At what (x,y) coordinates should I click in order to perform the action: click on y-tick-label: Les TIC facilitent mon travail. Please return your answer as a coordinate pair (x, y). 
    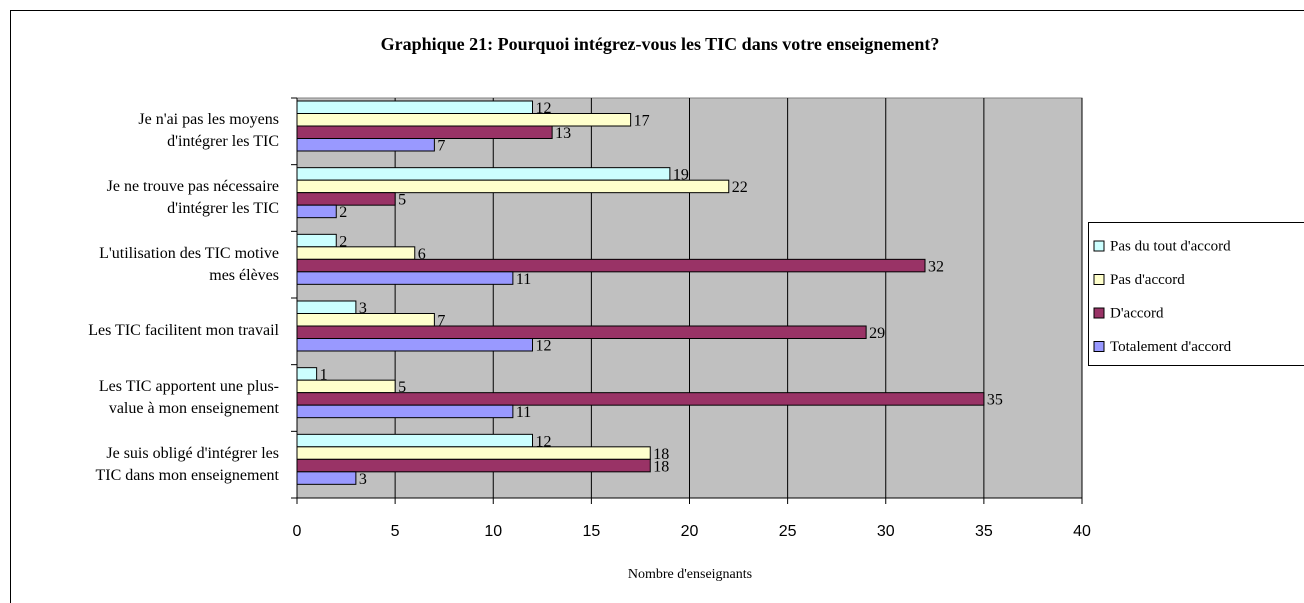
    Looking at the image, I should click on (183, 331).